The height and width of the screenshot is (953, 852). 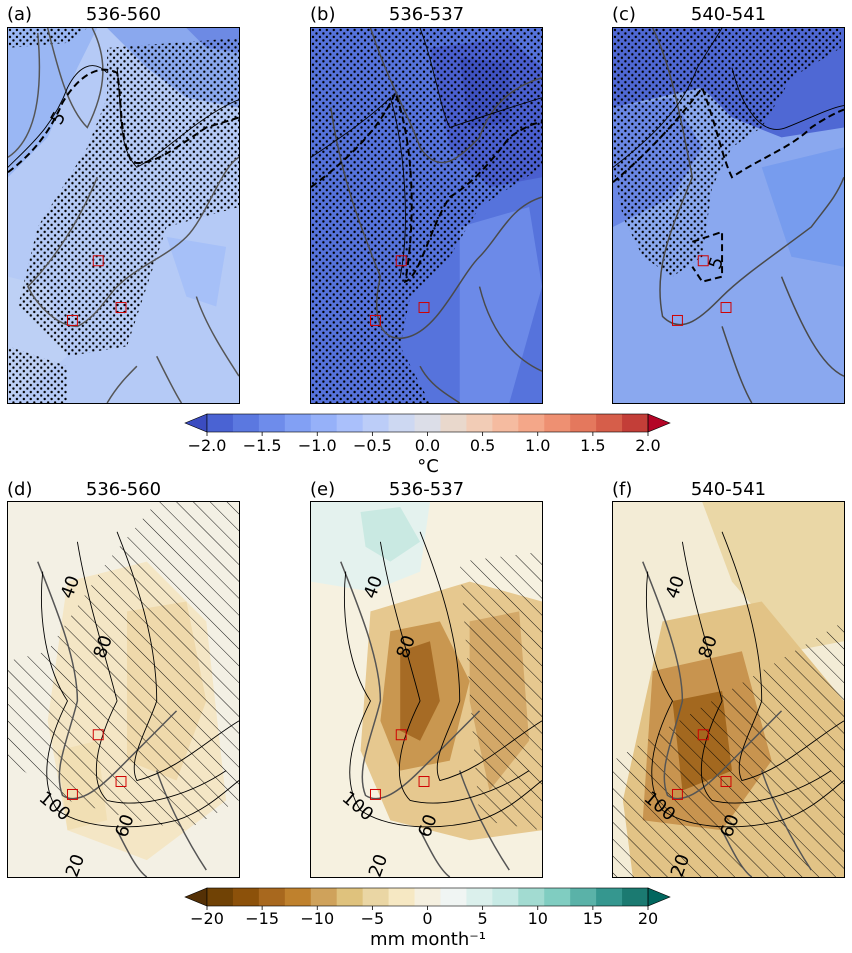 I want to click on colorbar-tick-label: −1.0, so click(x=317, y=445).